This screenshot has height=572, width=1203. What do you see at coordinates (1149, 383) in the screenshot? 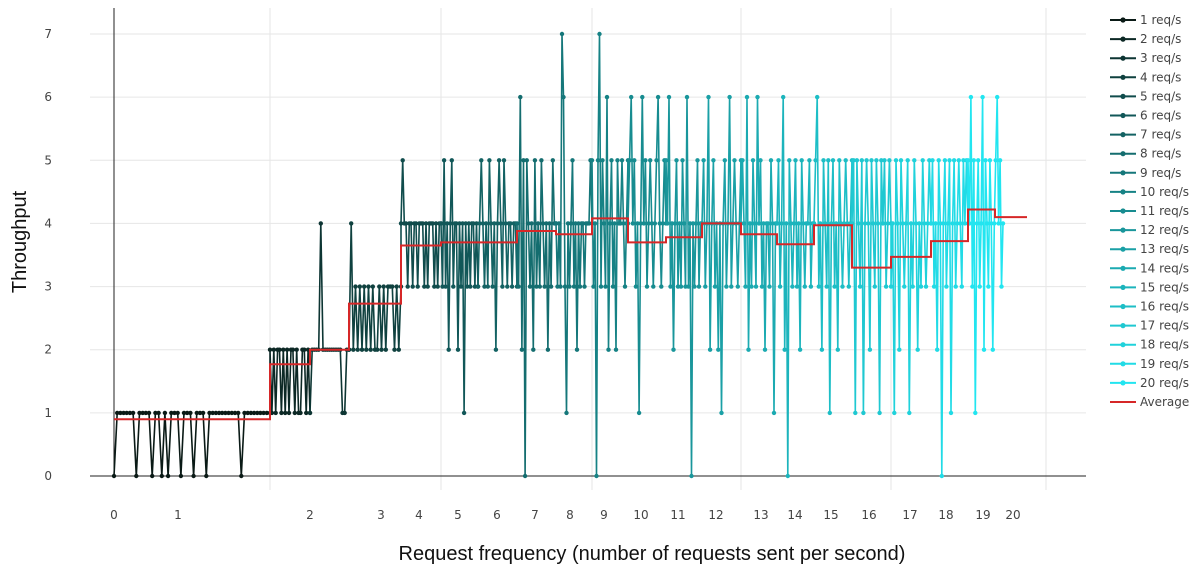
I see `legend-item: 20 req/s` at bounding box center [1149, 383].